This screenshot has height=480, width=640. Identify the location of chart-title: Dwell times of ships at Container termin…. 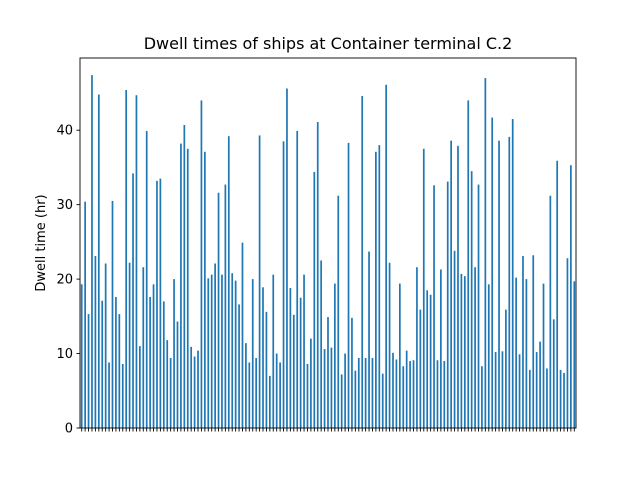
(328, 43).